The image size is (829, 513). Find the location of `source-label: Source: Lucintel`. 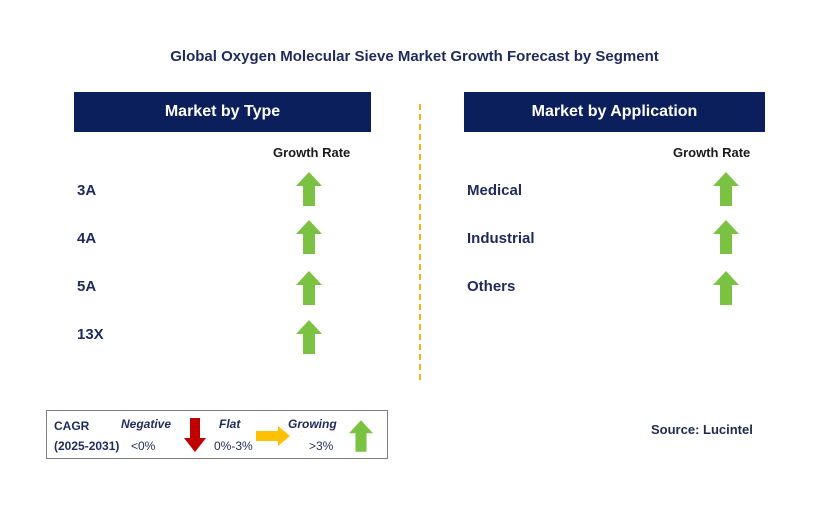

source-label: Source: Lucintel is located at coordinates (702, 429).